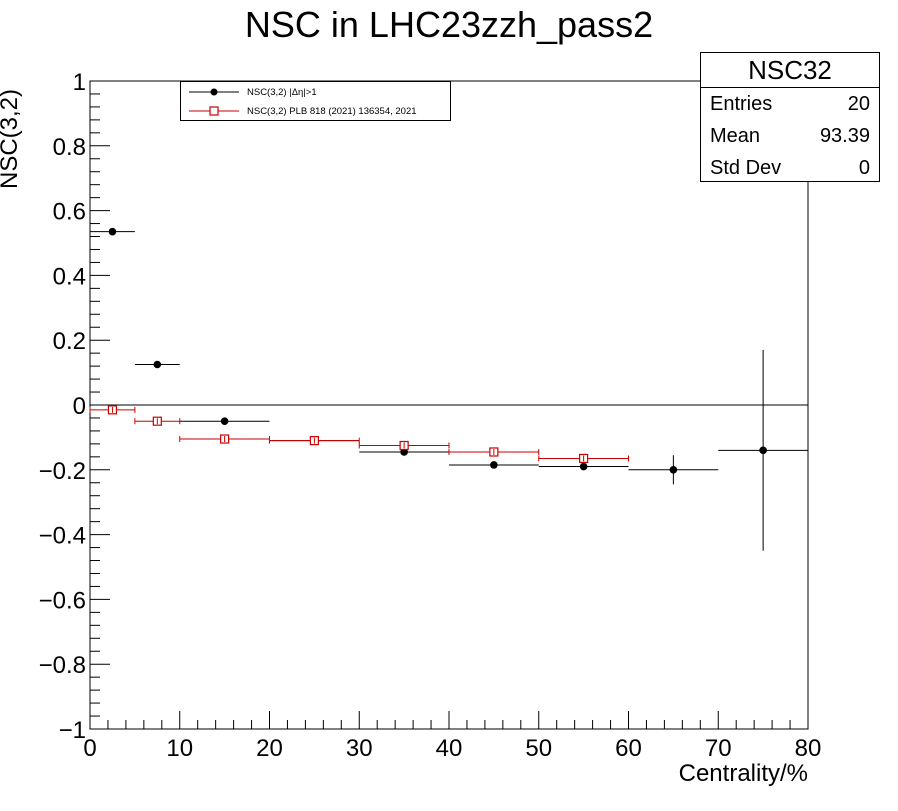  Describe the element at coordinates (282, 92) in the screenshot. I see `legend-label: NSC(3,2) |Δη|>1` at that location.